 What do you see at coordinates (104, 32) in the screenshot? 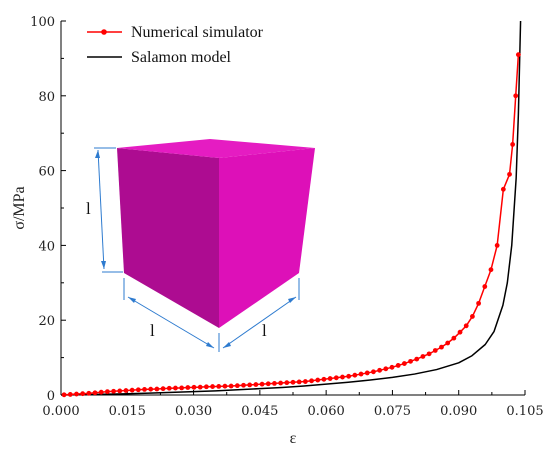
I see `legend-marker-numerical` at bounding box center [104, 32].